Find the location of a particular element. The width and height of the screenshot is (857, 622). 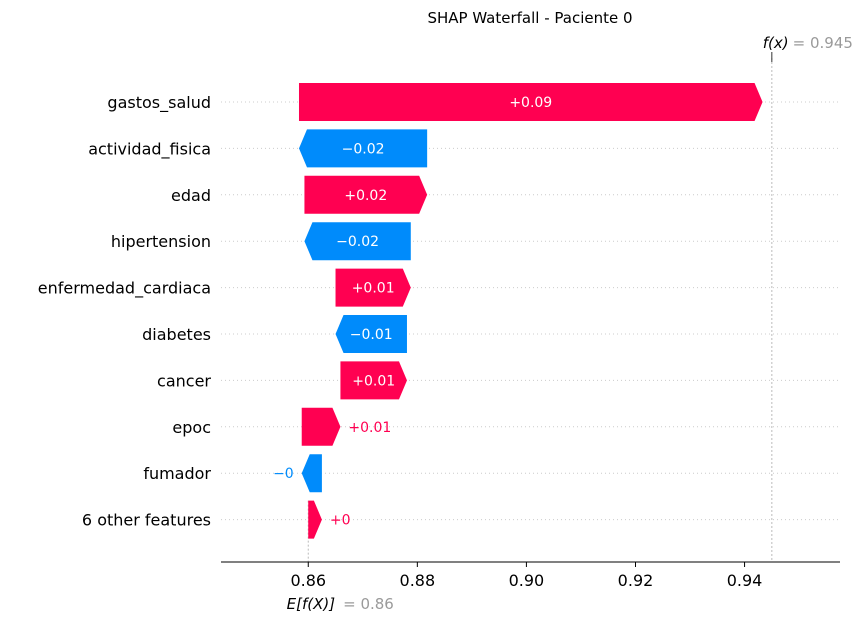

x-axis: 0.86 0.88 0.90 0.92 0.94 is located at coordinates (530, 575).